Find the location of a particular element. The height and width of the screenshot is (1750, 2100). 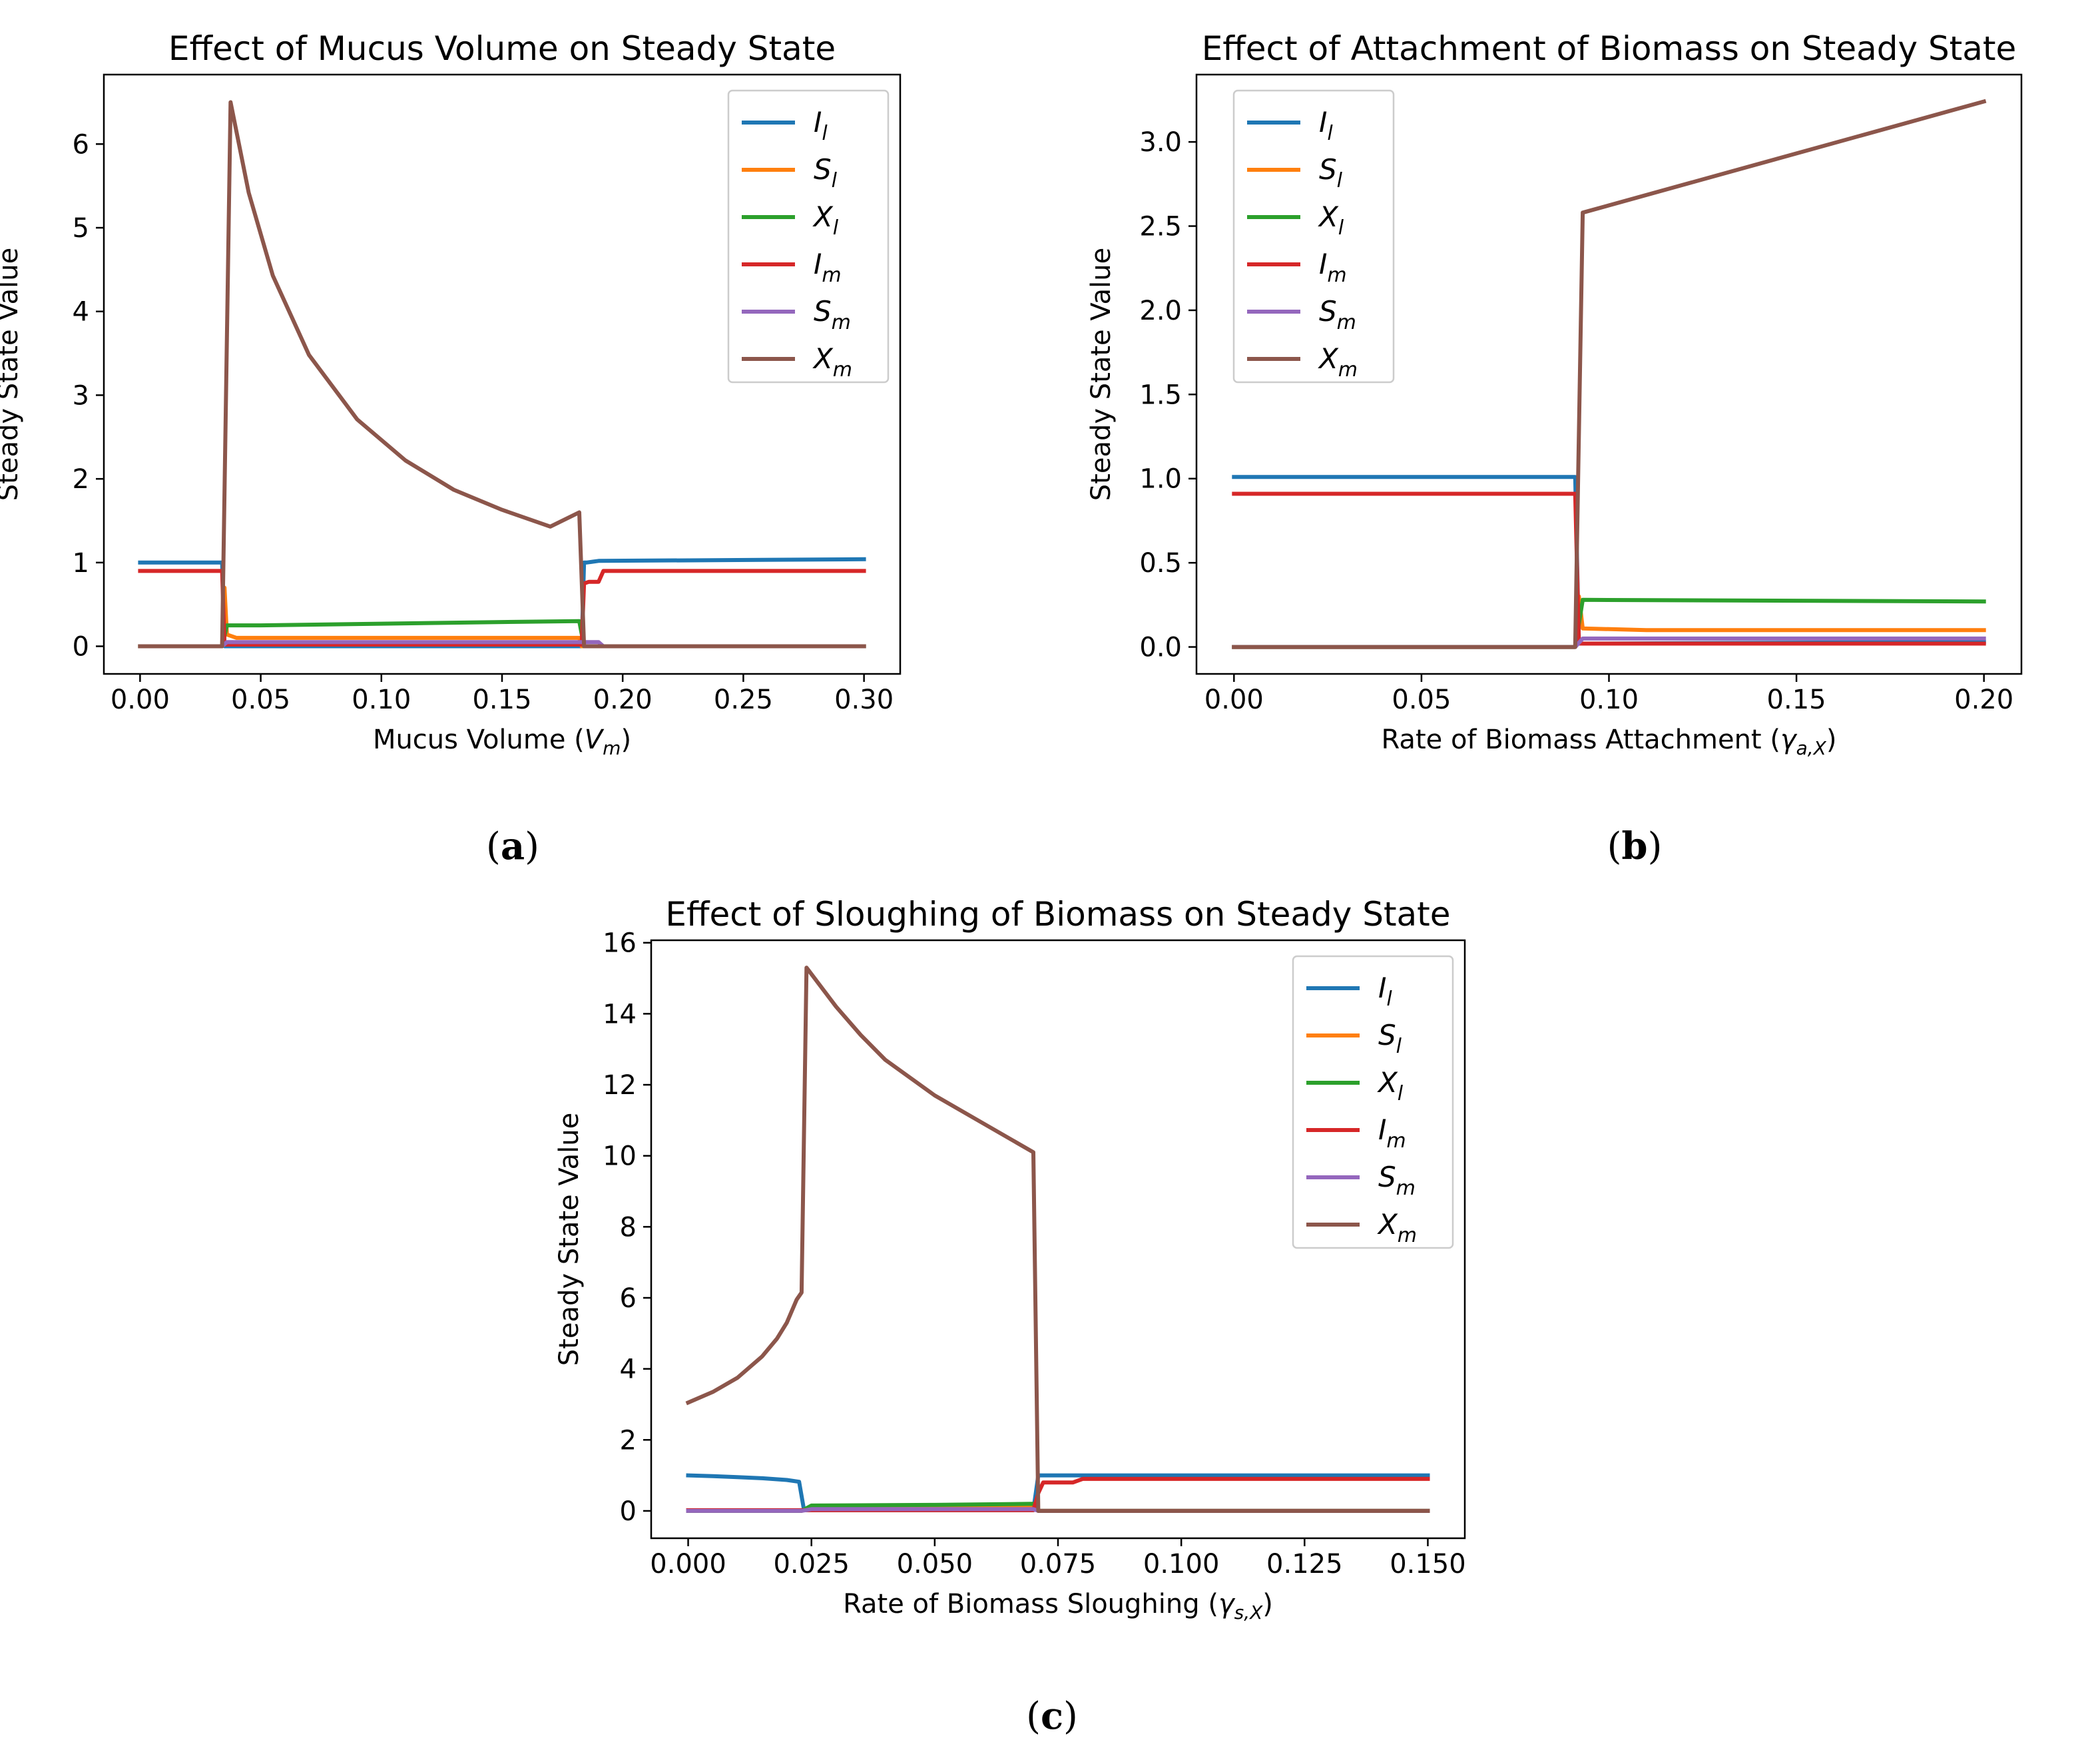

y-tick-label: 14 is located at coordinates (620, 1014).